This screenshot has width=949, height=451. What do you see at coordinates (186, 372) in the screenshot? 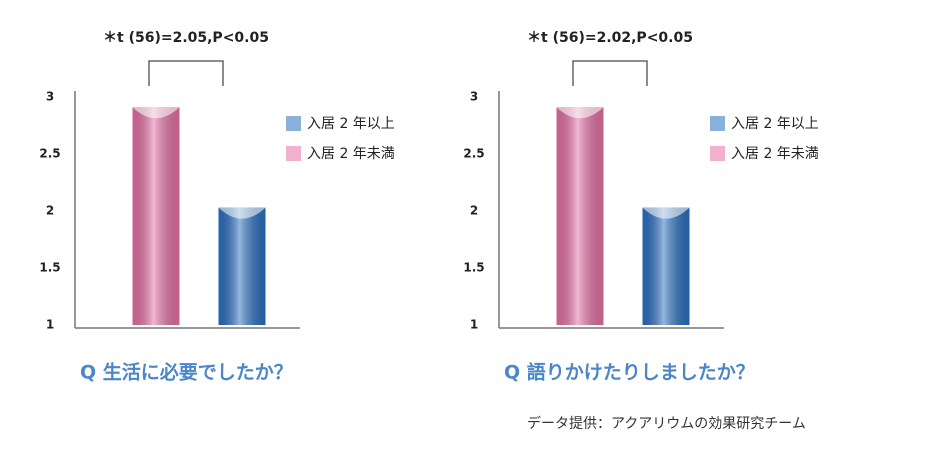
I see `chart-title: Q 生活に必要でしたか？` at bounding box center [186, 372].